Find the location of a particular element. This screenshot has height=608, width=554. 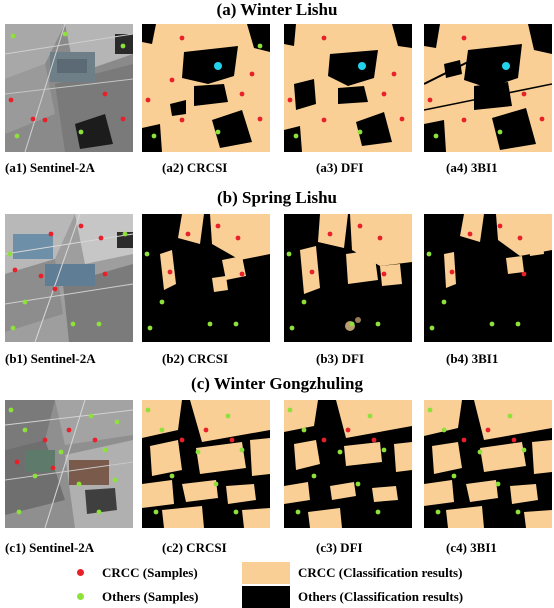

image-panel-a1-sentinel is located at coordinates (69, 88).